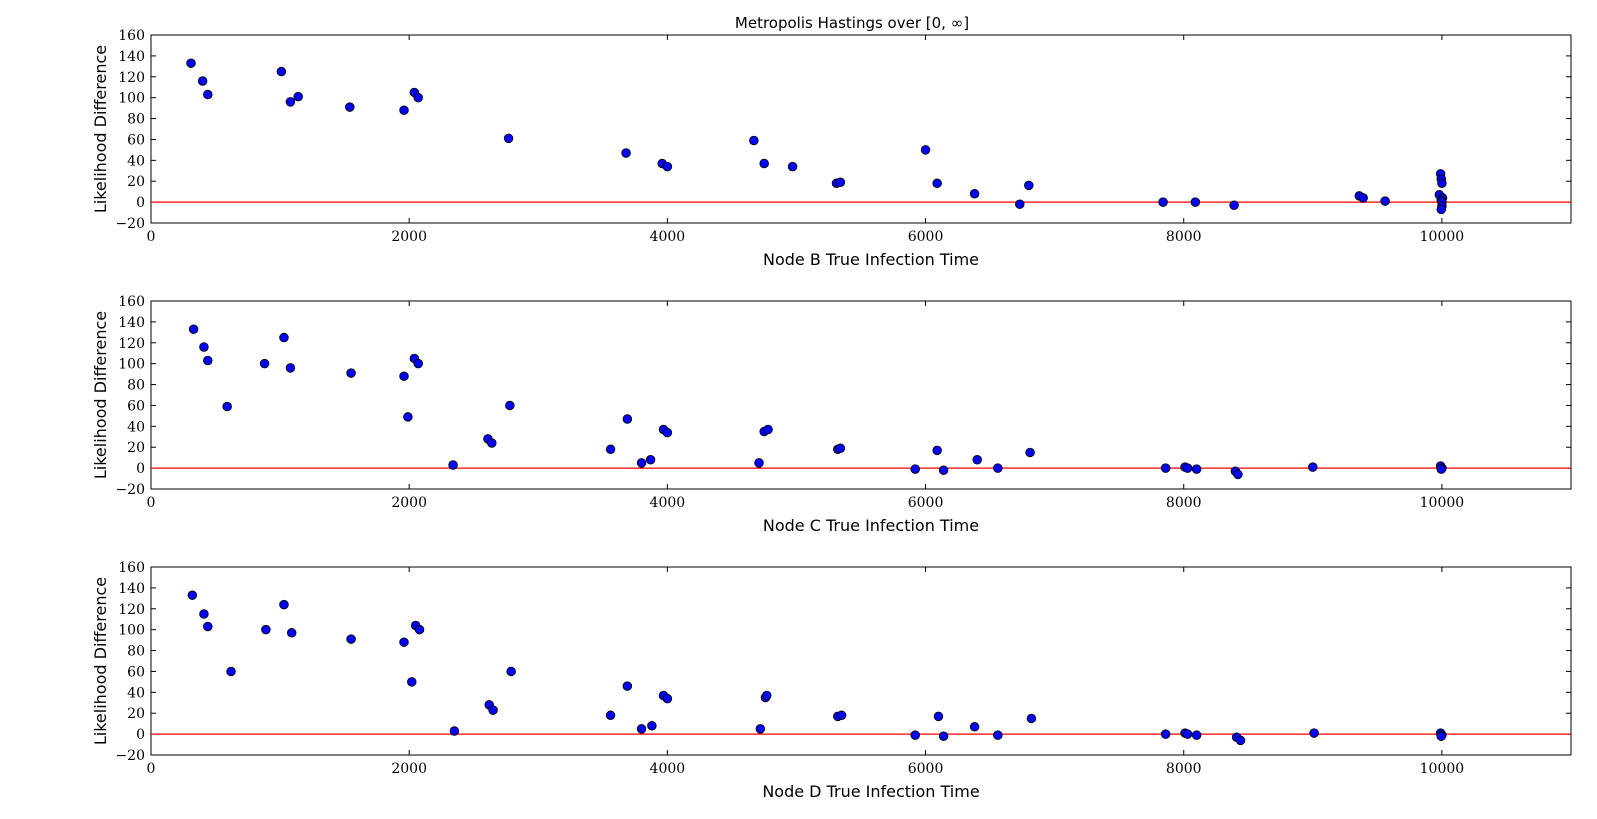  Describe the element at coordinates (852, 23) in the screenshot. I see `chart-title: Metropolis Hastings over [0, ∞]` at that location.